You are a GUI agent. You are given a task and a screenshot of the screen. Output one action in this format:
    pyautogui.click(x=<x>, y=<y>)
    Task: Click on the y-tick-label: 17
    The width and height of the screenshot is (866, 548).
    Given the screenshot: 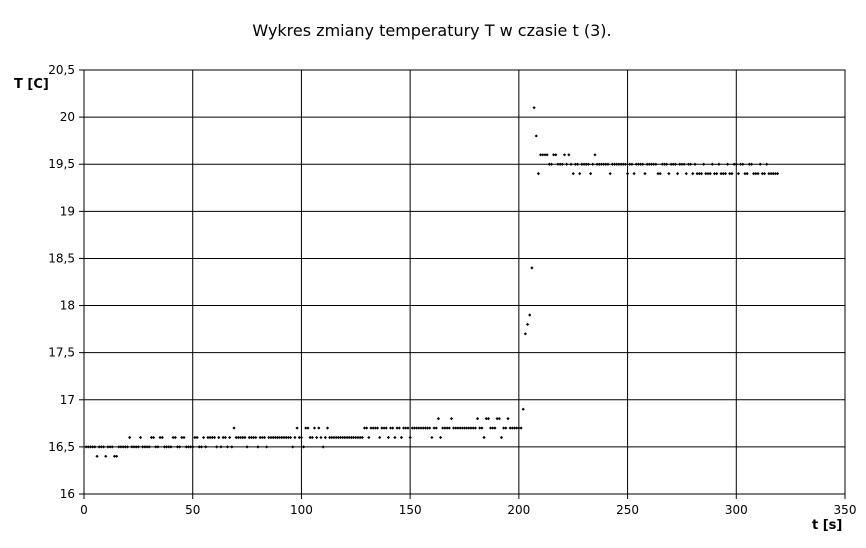 What is the action you would take?
    pyautogui.click(x=67, y=400)
    